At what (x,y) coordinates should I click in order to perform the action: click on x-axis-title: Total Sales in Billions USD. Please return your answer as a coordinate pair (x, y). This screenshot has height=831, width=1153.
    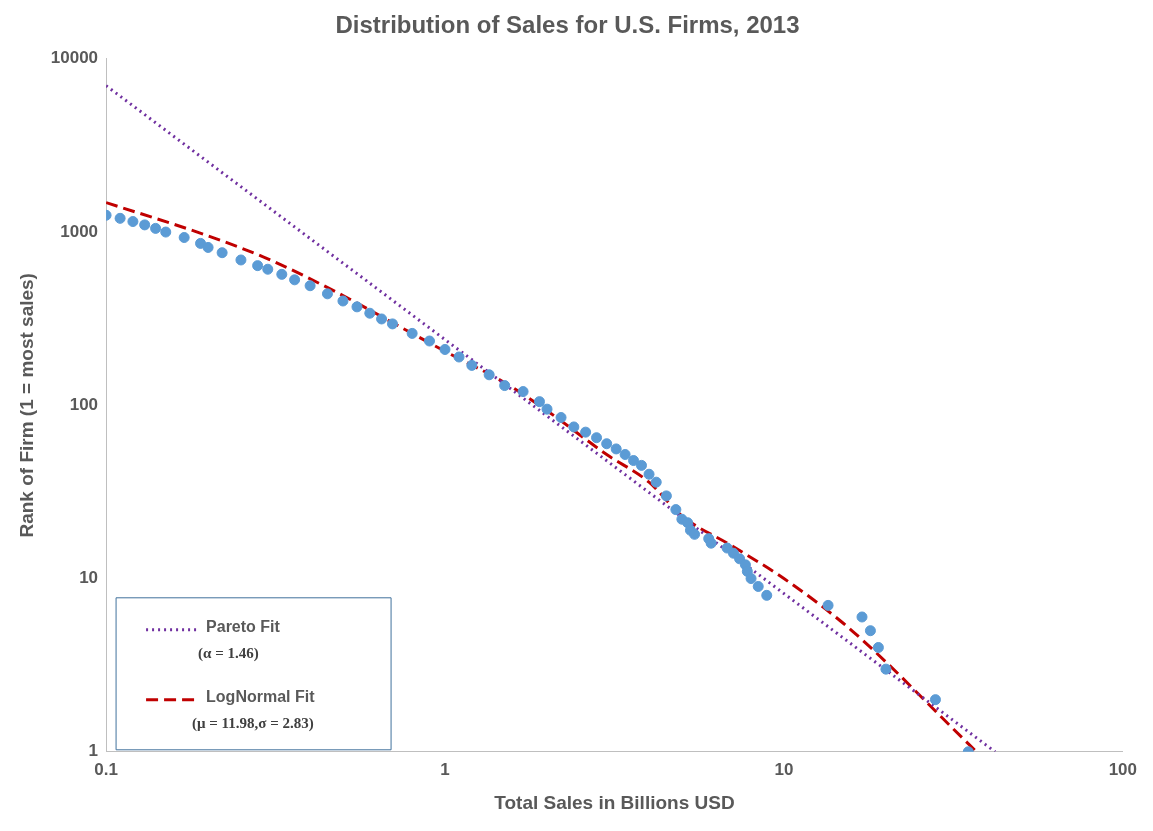
    Looking at the image, I should click on (614, 802).